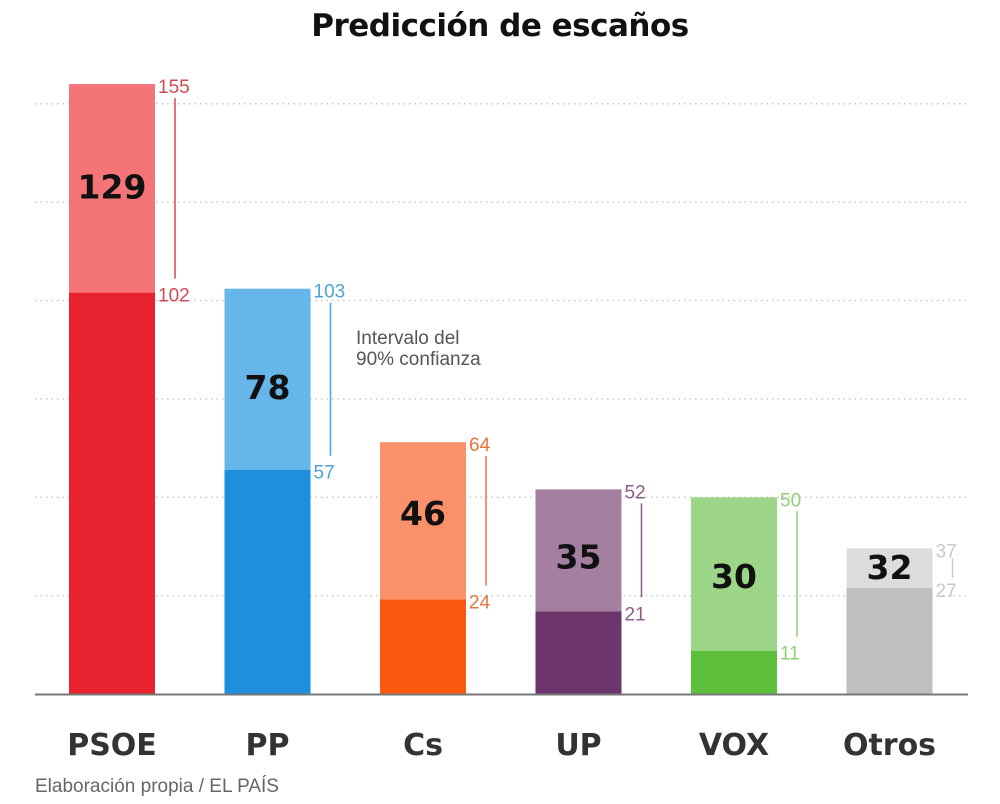 The image size is (1000, 804). What do you see at coordinates (889, 745) in the screenshot?
I see `category-label: Otros` at bounding box center [889, 745].